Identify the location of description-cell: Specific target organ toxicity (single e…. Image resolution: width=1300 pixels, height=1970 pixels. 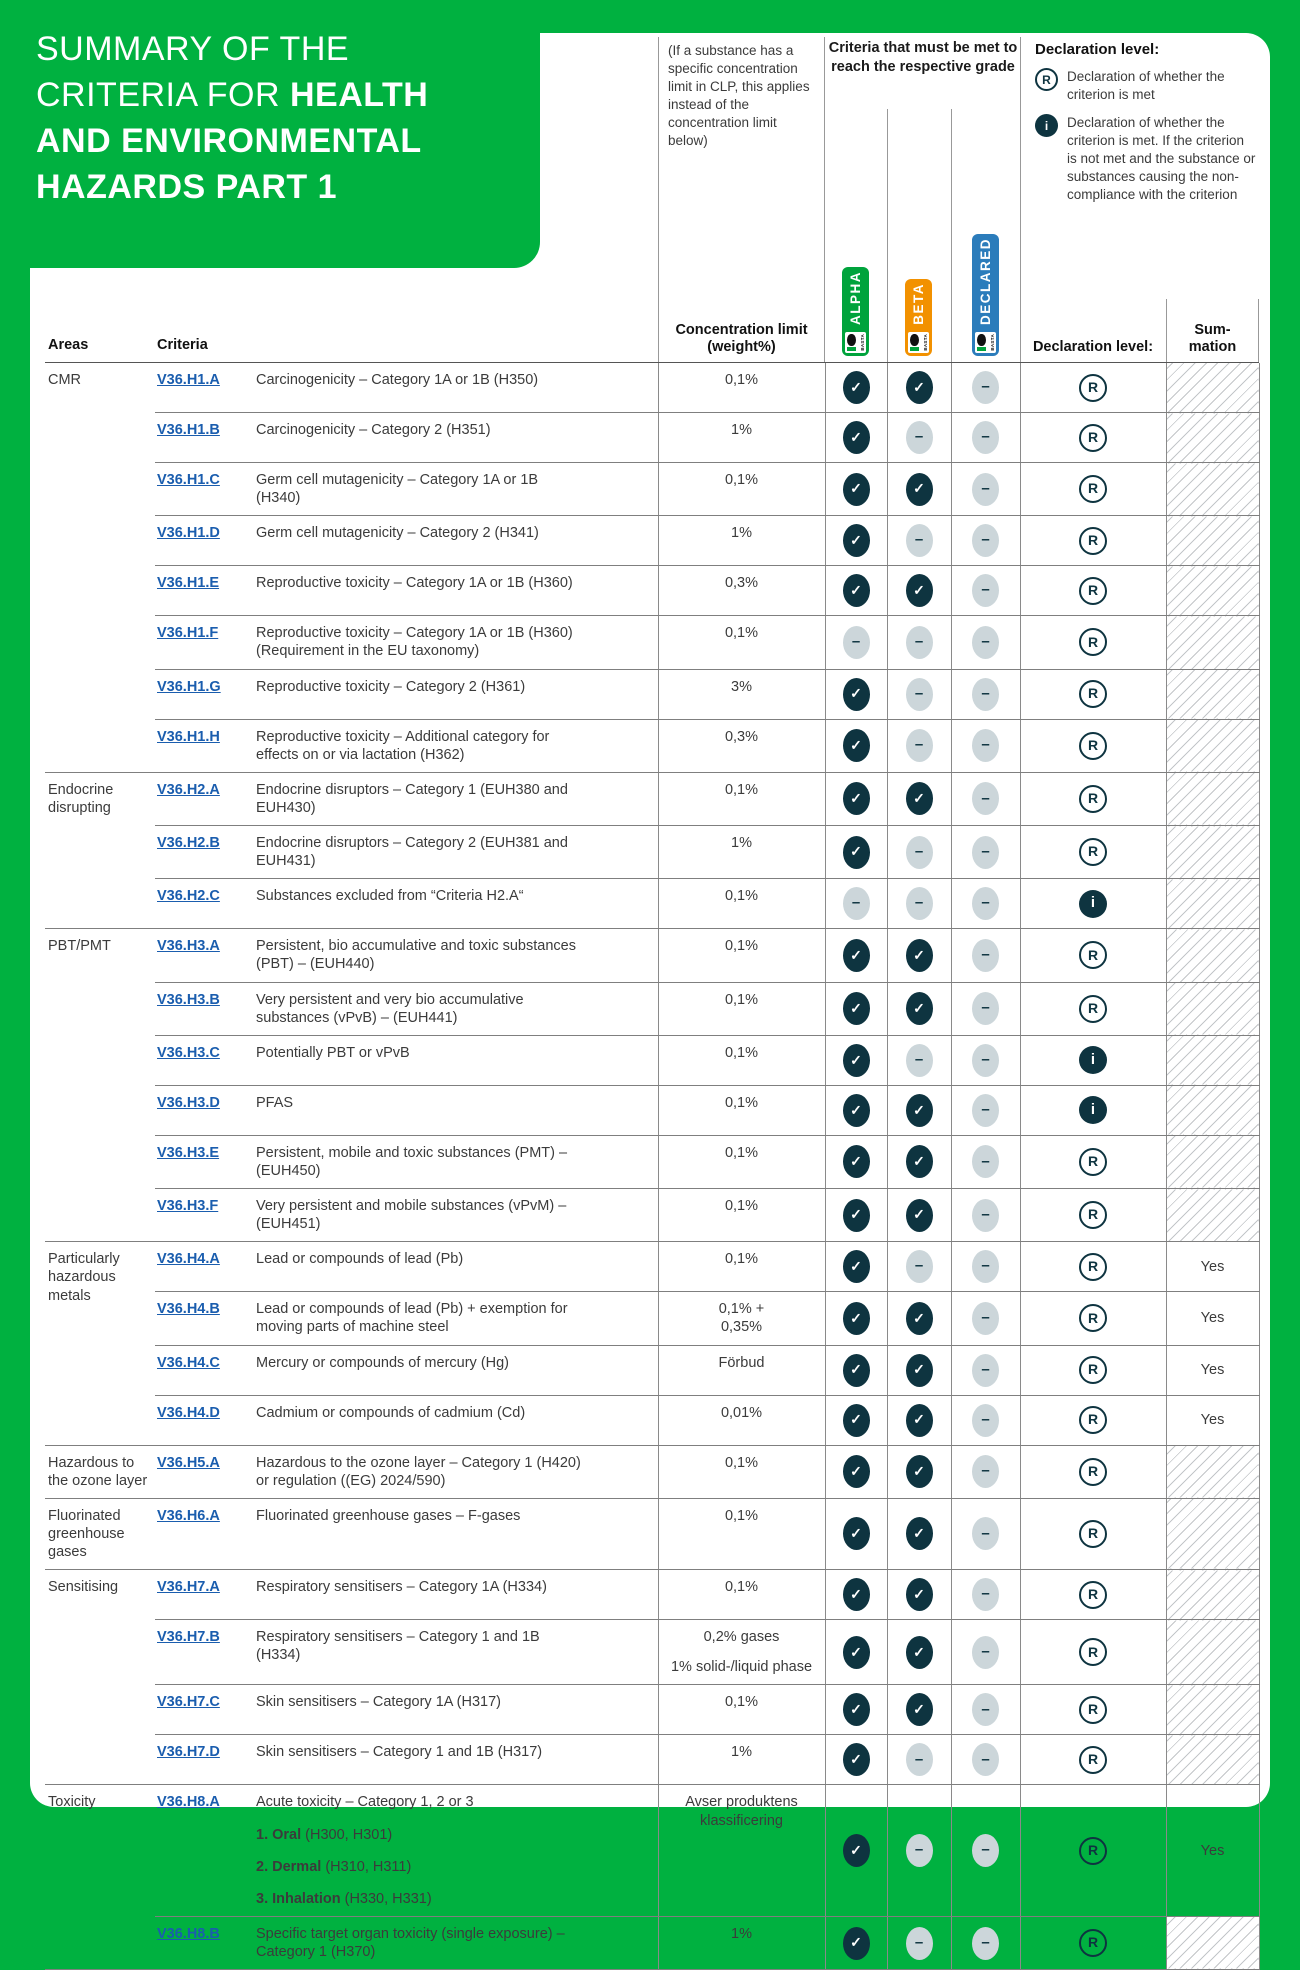
(455, 1943).